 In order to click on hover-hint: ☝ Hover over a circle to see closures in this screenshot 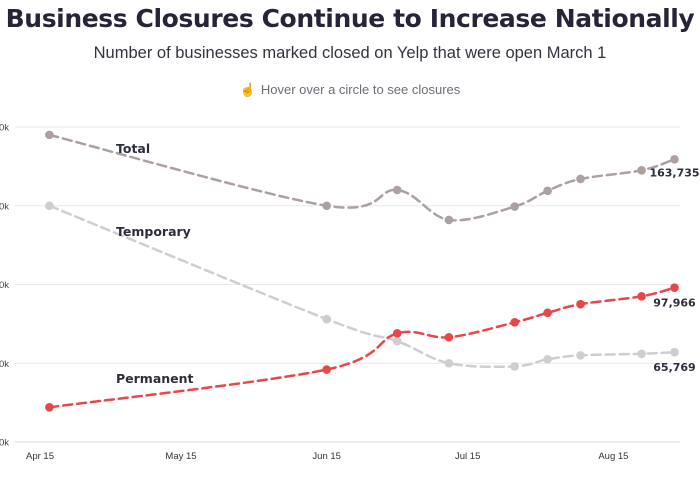, I will do `click(350, 90)`.